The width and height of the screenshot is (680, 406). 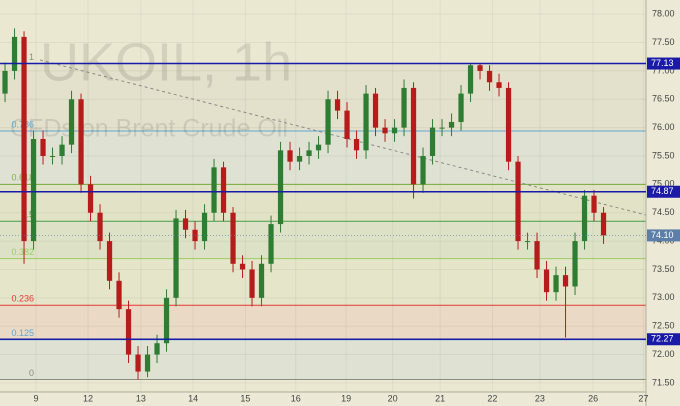 I want to click on y-tick-label: 78.00, so click(x=663, y=14).